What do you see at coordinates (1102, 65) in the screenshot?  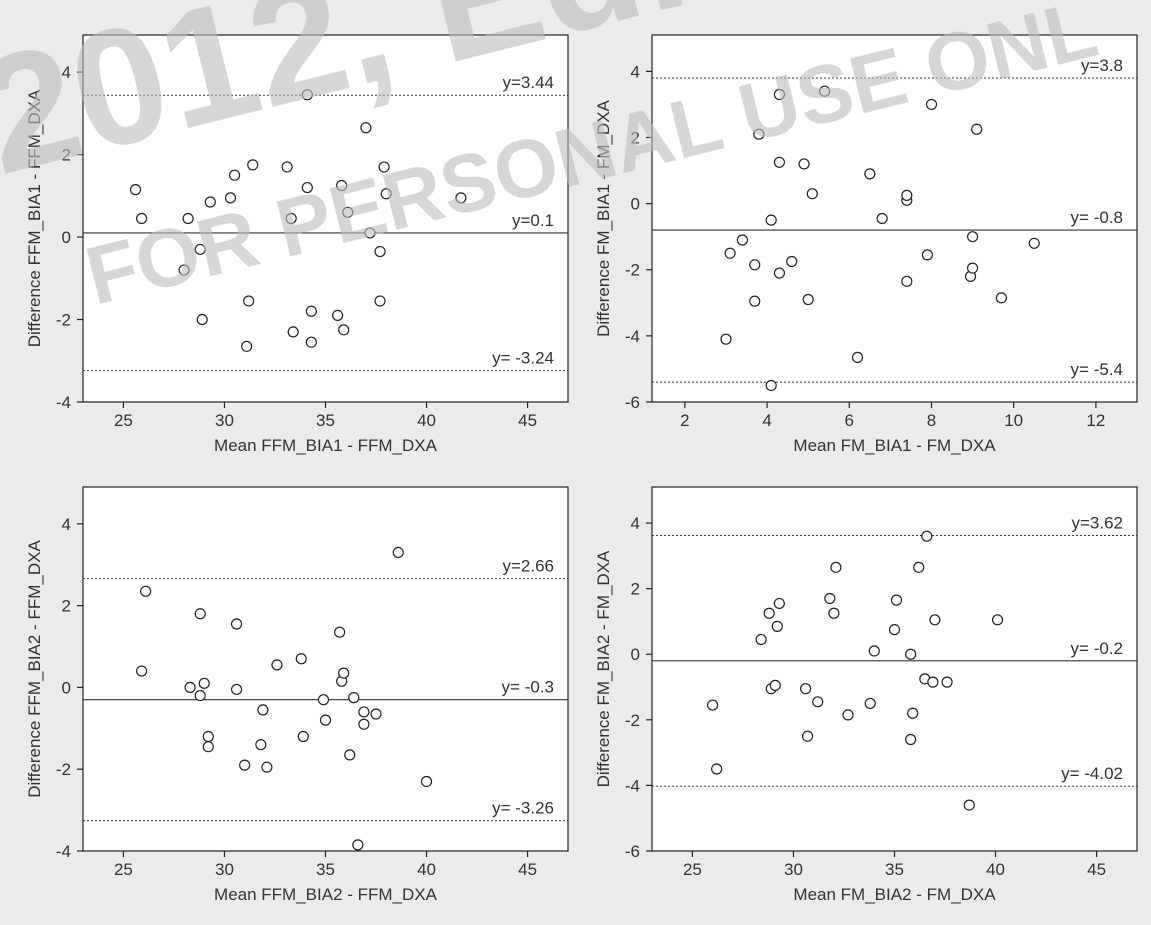 I see `reference-label: y=3.8` at bounding box center [1102, 65].